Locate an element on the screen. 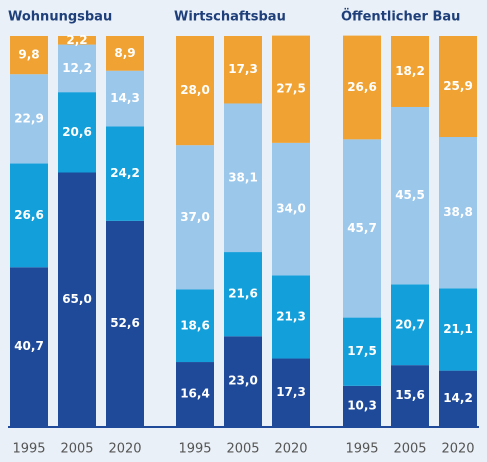 The width and height of the screenshot is (487, 462). value-label: 22,9 is located at coordinates (29, 118).